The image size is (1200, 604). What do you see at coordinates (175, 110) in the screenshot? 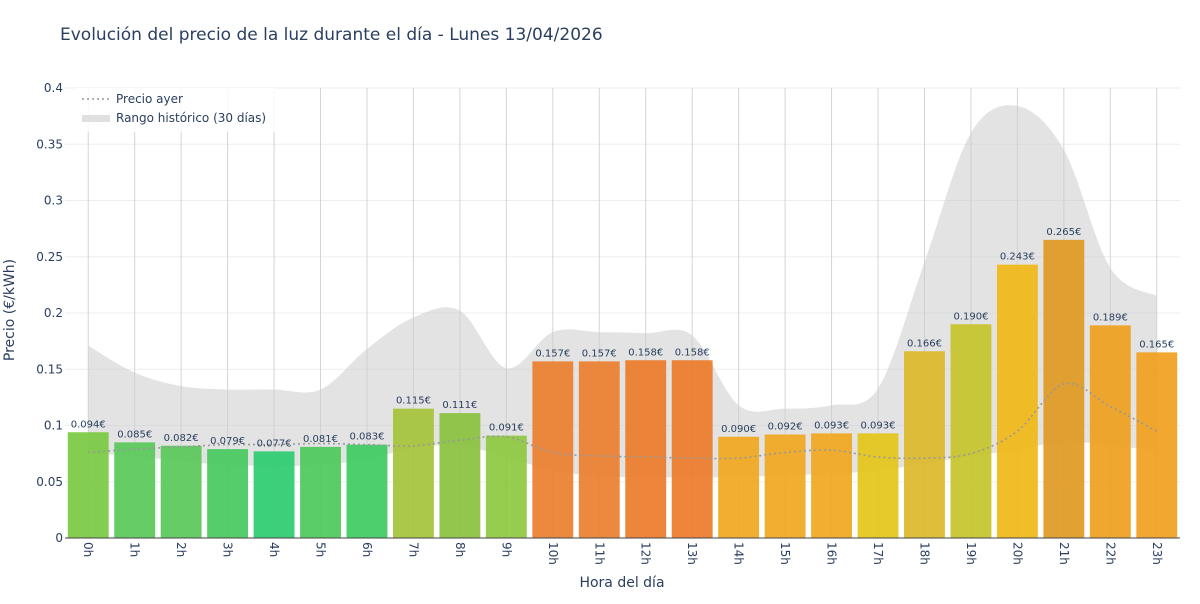
I see `legend-background` at bounding box center [175, 110].